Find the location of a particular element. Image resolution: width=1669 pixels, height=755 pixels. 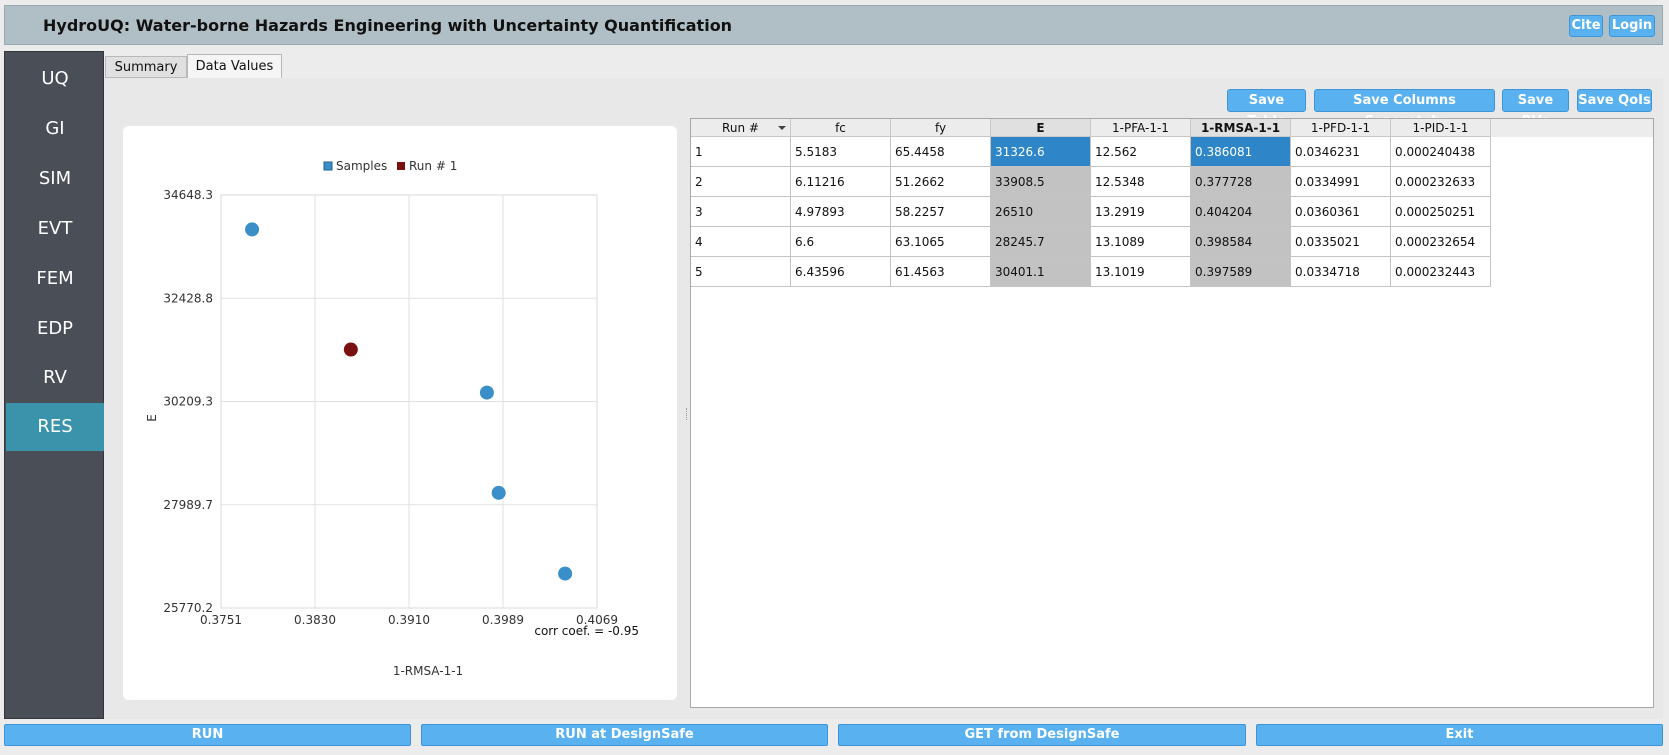

table-cell: 0.0334718 is located at coordinates (1341, 272).